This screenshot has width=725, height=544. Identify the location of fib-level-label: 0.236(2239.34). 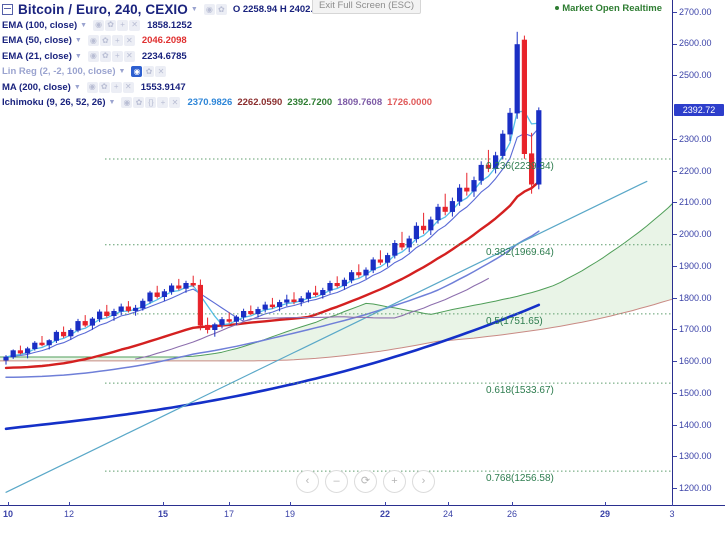
(520, 166).